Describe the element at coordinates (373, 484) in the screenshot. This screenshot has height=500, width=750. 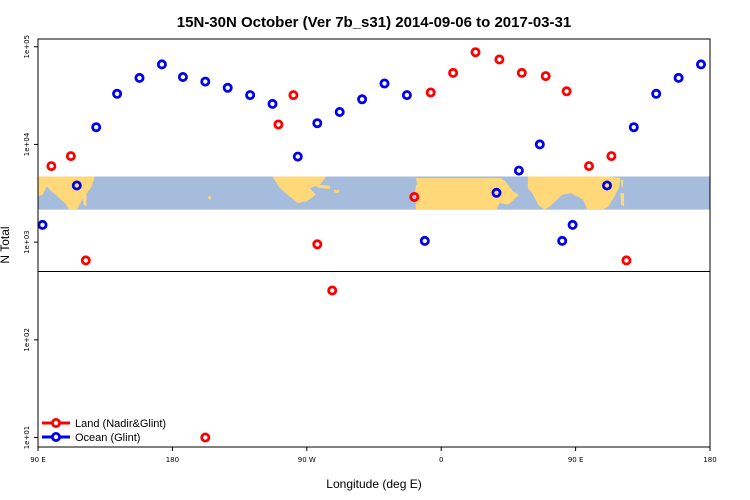
I see `x-axis-label: Longitude (deg E)` at that location.